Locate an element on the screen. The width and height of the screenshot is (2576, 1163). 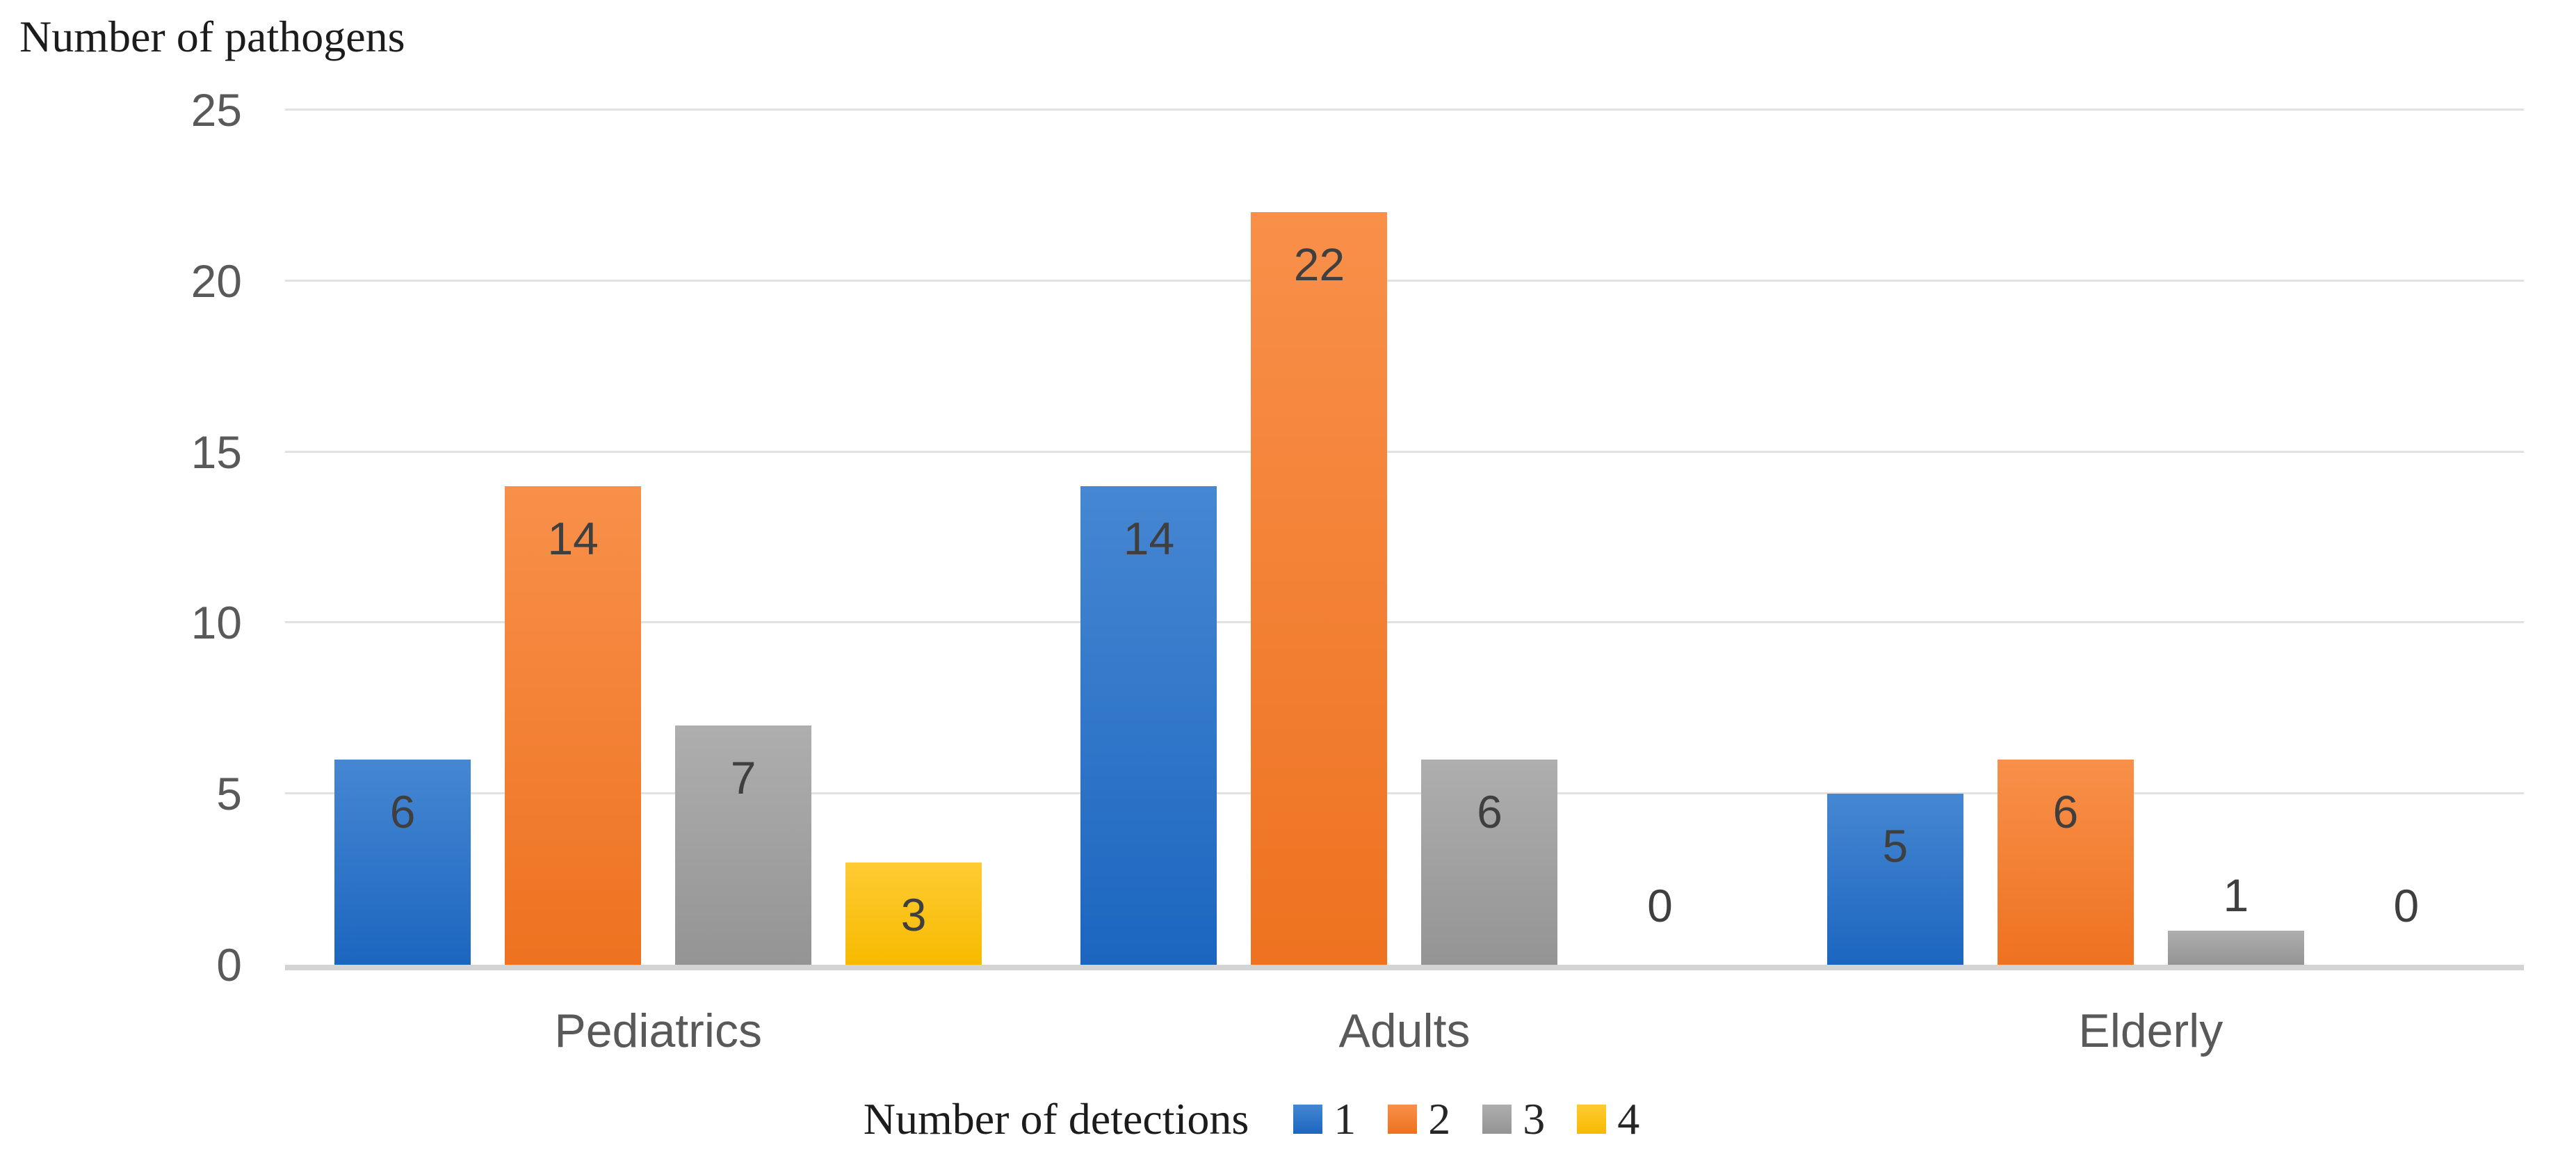
bar-slot-series-1: 14 is located at coordinates (1148, 725).